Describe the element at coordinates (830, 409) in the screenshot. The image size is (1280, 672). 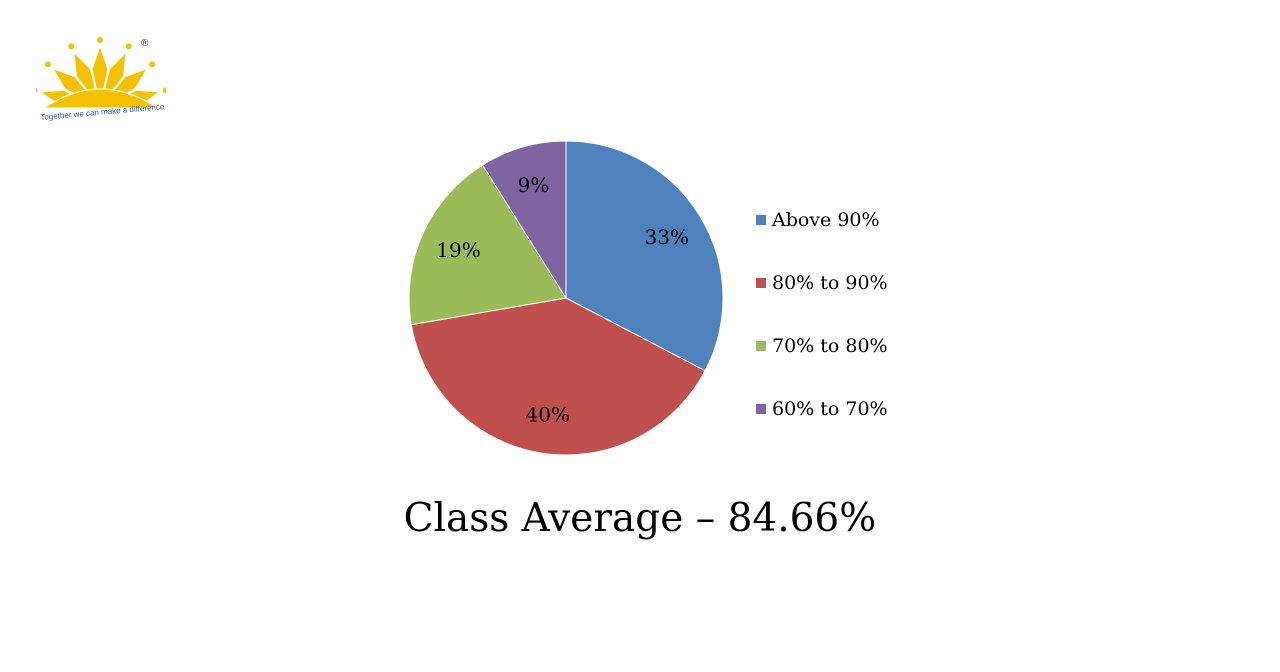
I see `legend-label: 60% to 70%` at that location.